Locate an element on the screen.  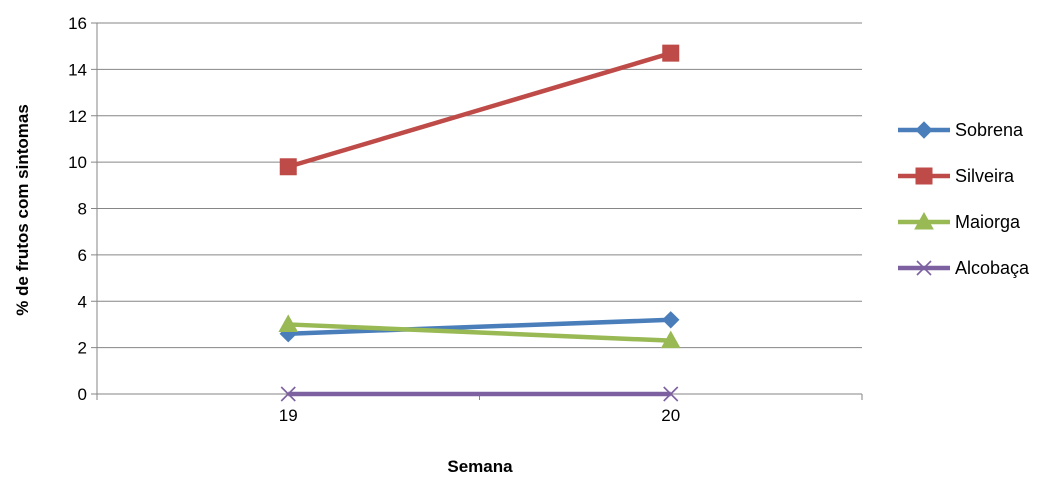
y-tick-label: 10 is located at coordinates (77, 162).